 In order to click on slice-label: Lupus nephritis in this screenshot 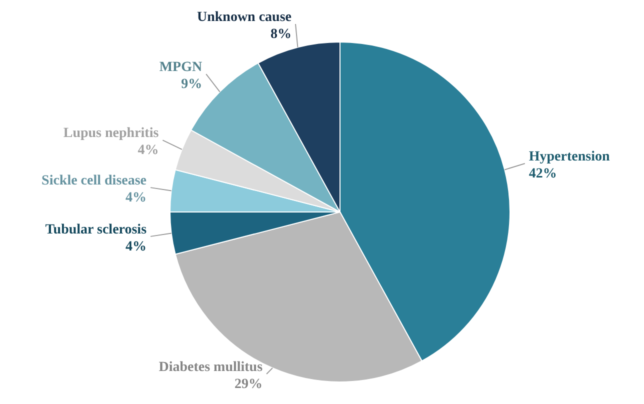, I will do `click(111, 134)`.